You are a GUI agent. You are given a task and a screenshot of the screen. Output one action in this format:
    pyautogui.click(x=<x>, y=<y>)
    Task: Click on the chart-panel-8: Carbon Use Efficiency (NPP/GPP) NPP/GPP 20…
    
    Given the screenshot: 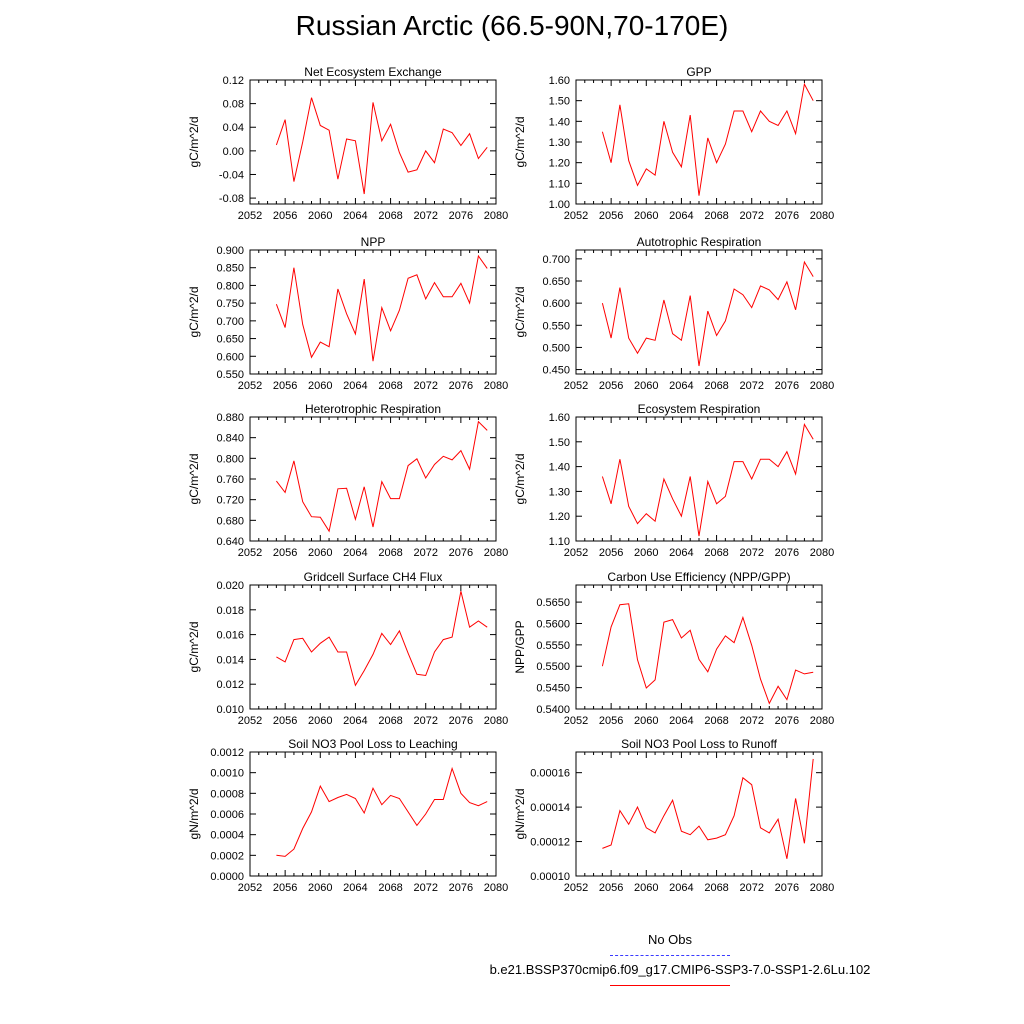 What is the action you would take?
    pyautogui.click(x=673, y=648)
    